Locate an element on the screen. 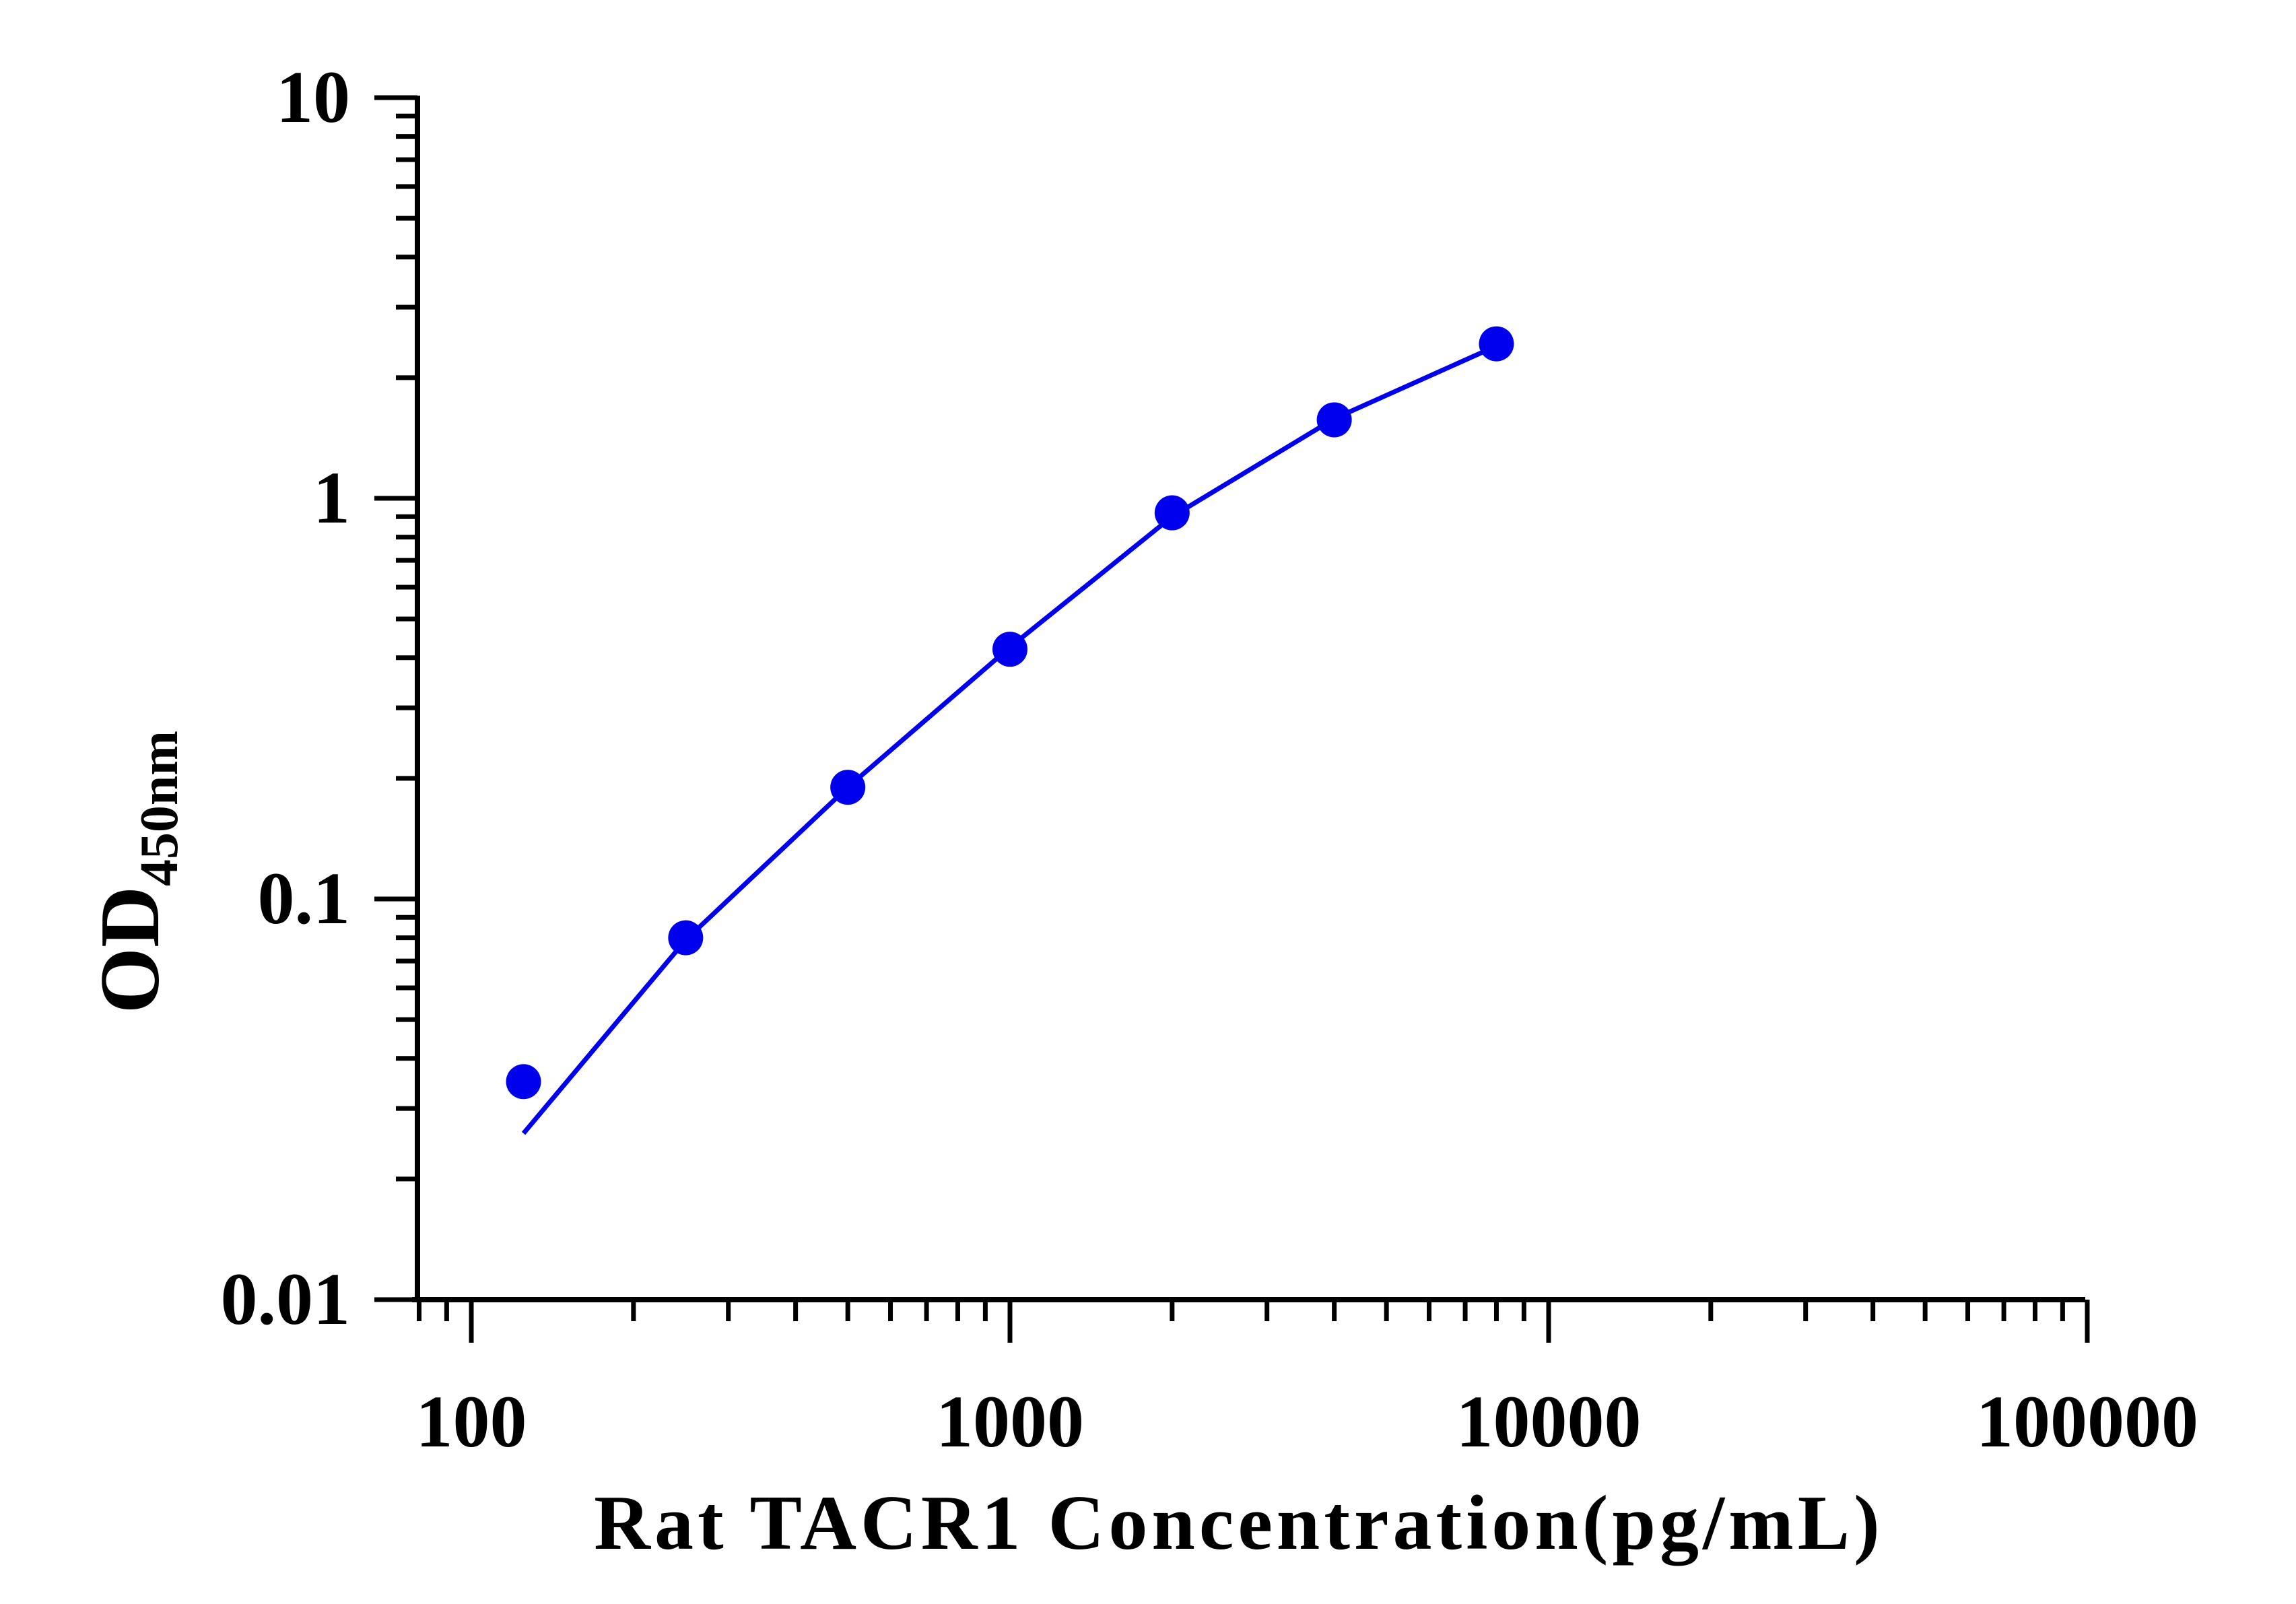  y-tick-label: 0.1 is located at coordinates (304, 898).